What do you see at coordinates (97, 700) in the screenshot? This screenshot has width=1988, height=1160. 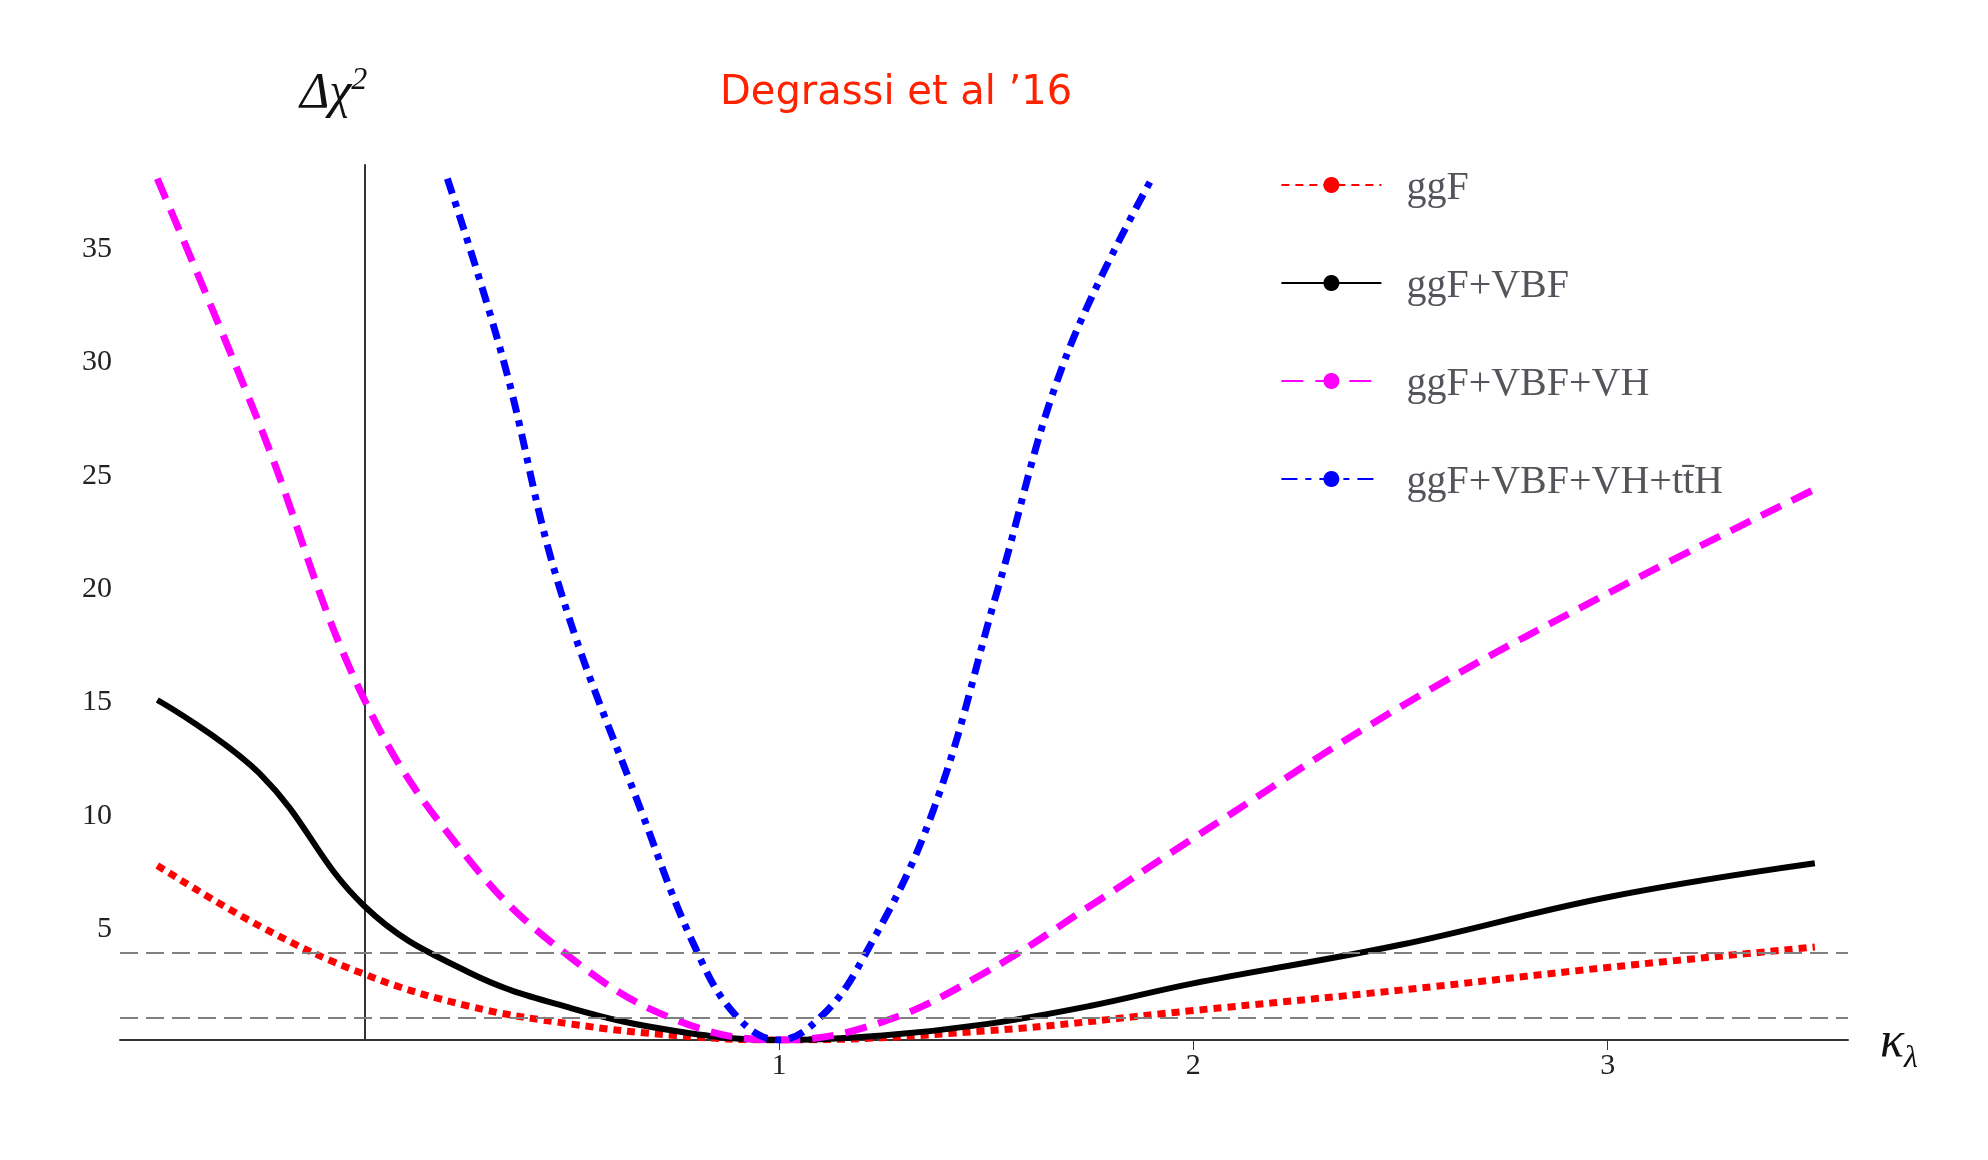 I see `y-tick-label: 15` at bounding box center [97, 700].